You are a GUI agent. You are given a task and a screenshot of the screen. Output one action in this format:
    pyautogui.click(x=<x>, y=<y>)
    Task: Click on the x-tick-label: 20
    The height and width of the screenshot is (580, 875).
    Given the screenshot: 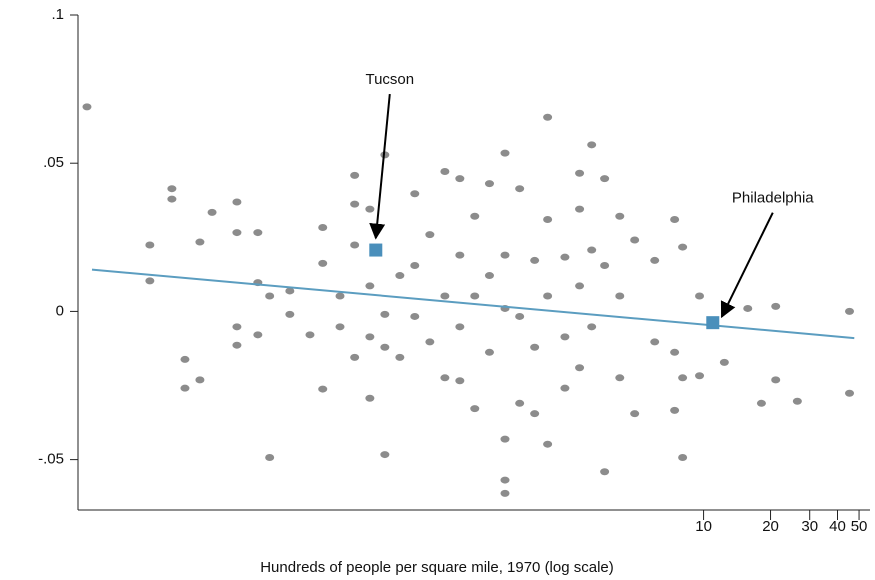 What is the action you would take?
    pyautogui.click(x=770, y=526)
    